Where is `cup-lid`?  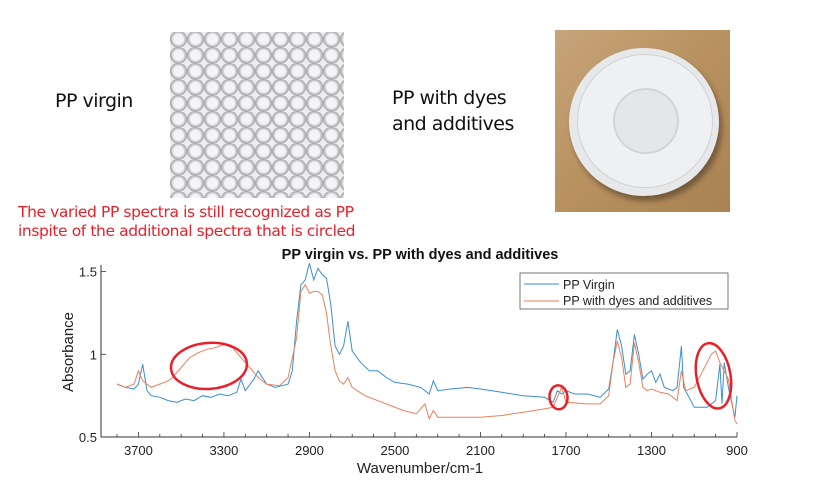 cup-lid is located at coordinates (645, 121).